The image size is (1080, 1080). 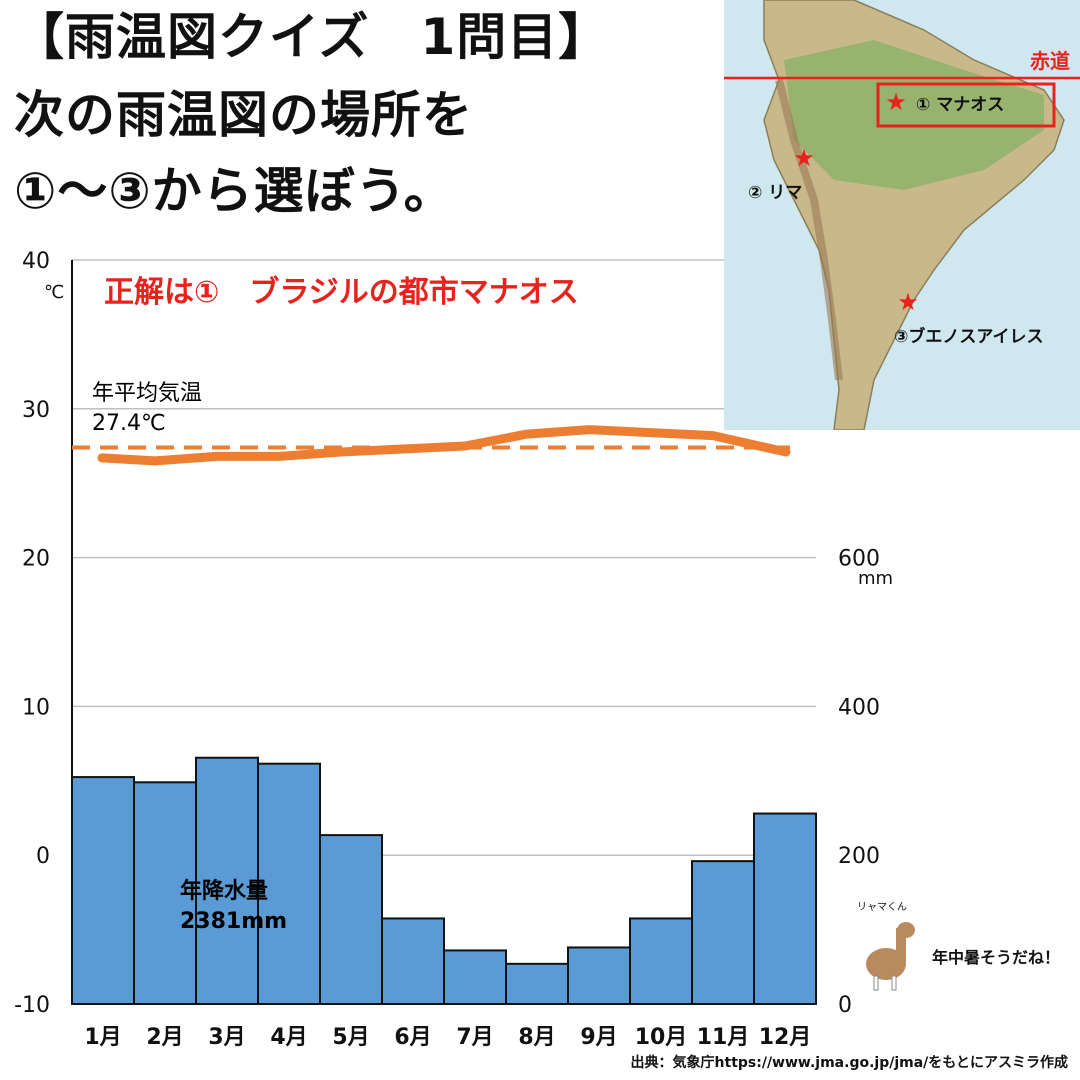 What do you see at coordinates (536, 1037) in the screenshot?
I see `month-label: 8月` at bounding box center [536, 1037].